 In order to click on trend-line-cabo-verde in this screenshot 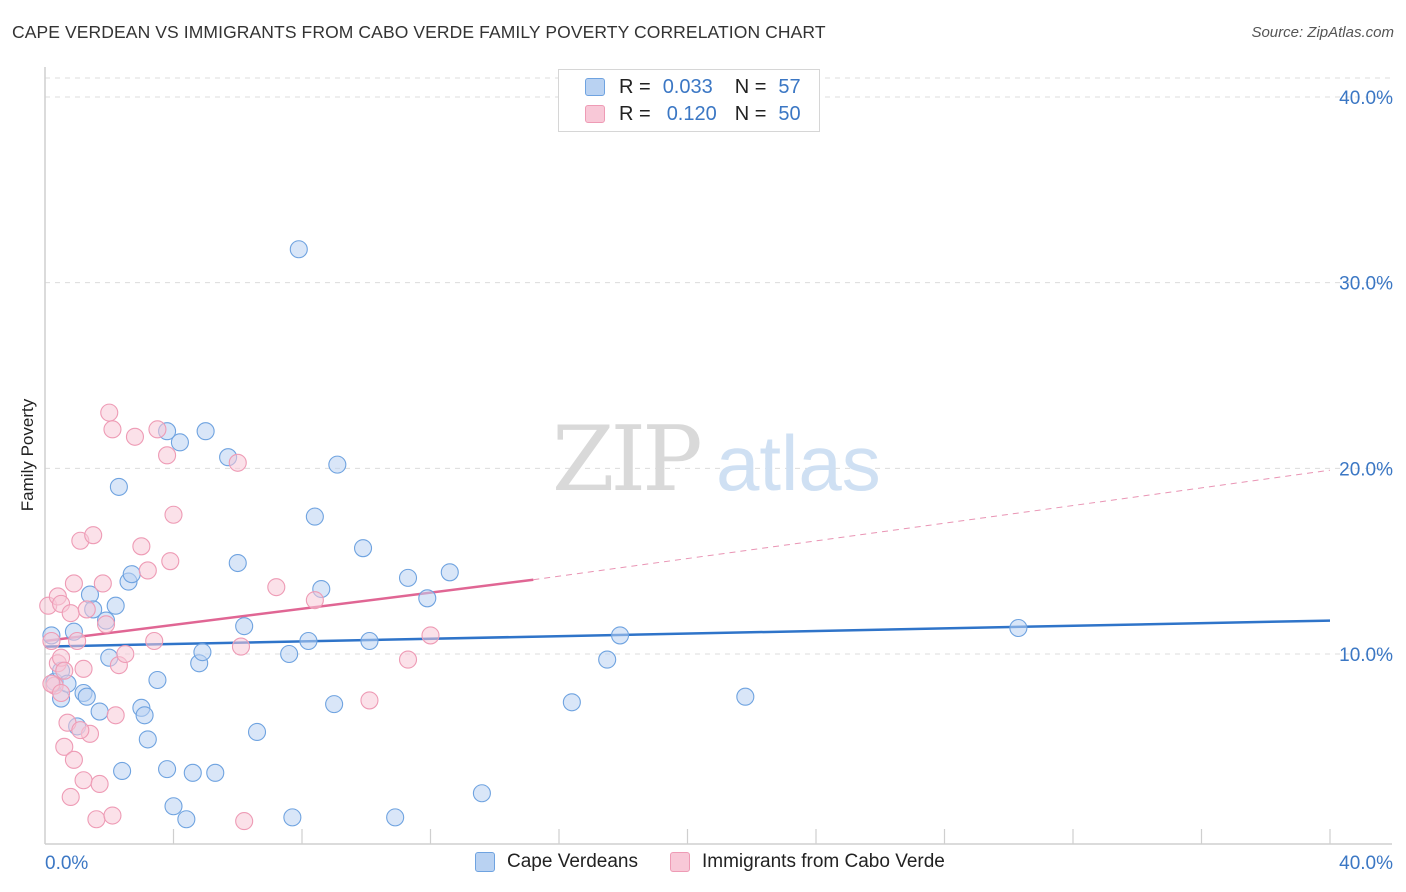, I will do `click(289, 610)`.